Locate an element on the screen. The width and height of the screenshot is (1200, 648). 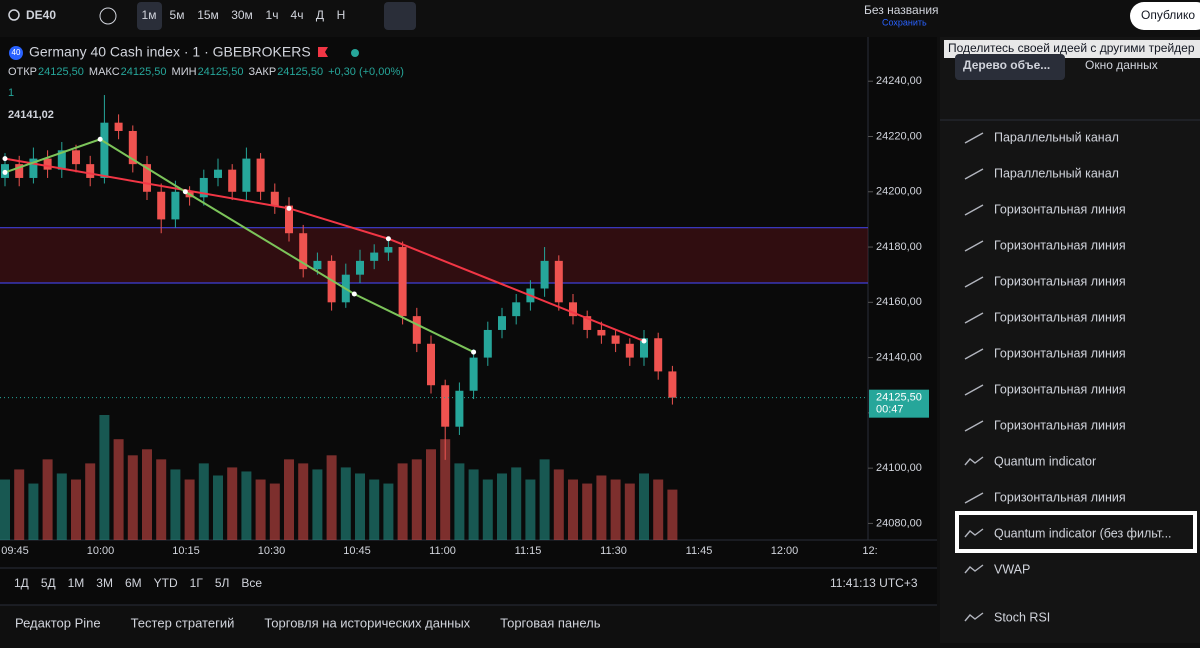
x-tick-label: 10:15 is located at coordinates (186, 551).